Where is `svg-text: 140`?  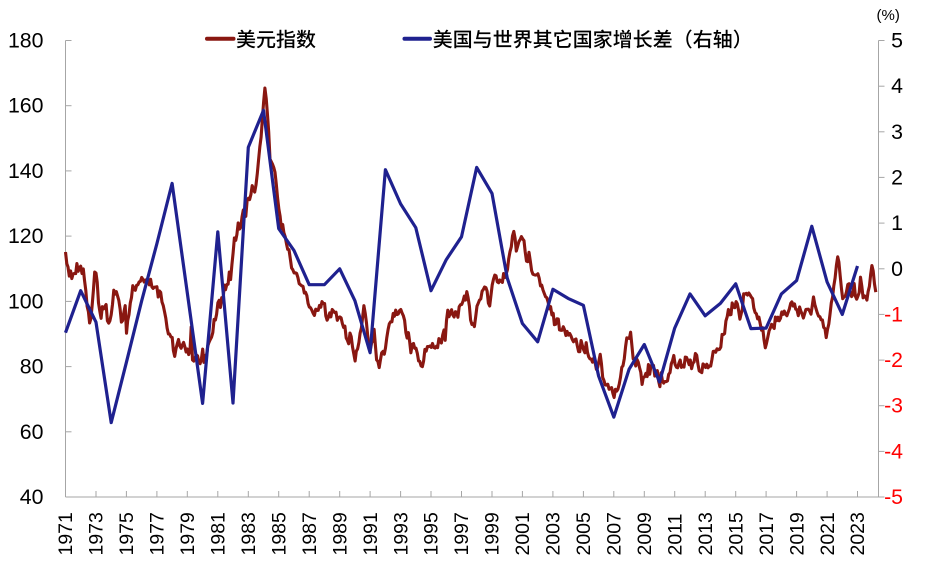
svg-text: 140 is located at coordinates (26, 171).